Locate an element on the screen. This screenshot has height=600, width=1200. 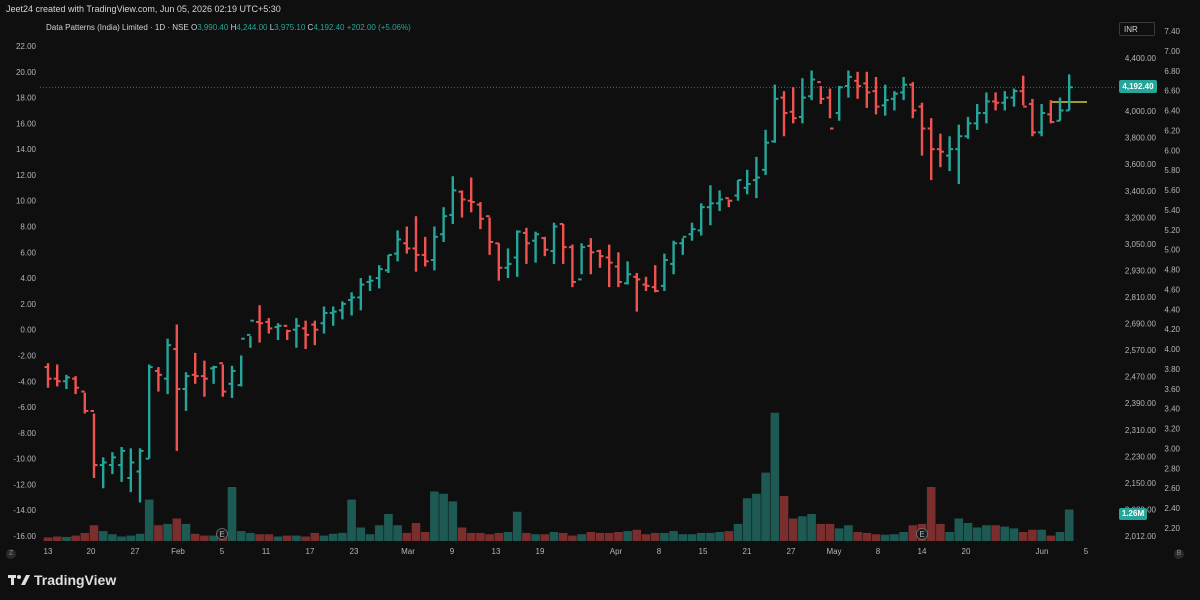
price-axis-tick: 3,050.00 is located at coordinates (1141, 244).